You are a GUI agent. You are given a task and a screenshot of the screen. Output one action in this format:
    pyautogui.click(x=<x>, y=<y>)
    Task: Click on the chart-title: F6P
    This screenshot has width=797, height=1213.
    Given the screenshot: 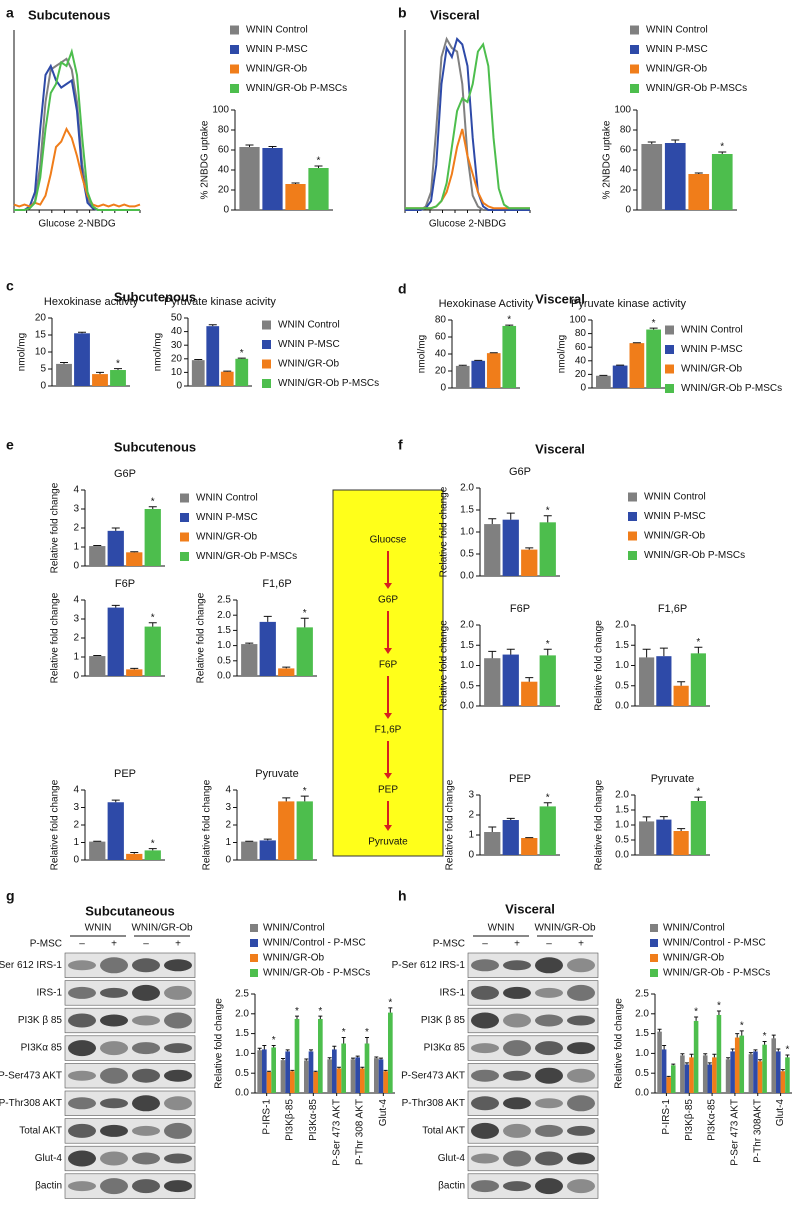 What is the action you would take?
    pyautogui.click(x=125, y=584)
    